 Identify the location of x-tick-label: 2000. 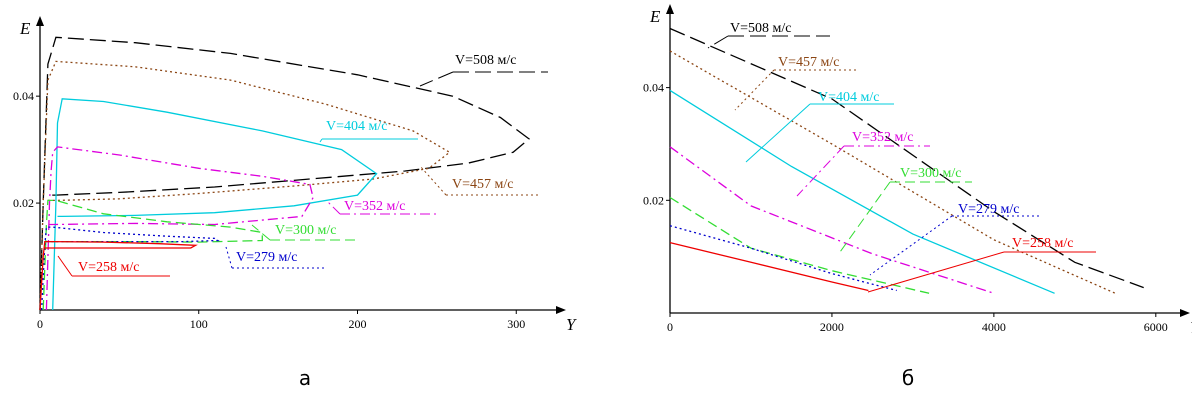
(832, 327).